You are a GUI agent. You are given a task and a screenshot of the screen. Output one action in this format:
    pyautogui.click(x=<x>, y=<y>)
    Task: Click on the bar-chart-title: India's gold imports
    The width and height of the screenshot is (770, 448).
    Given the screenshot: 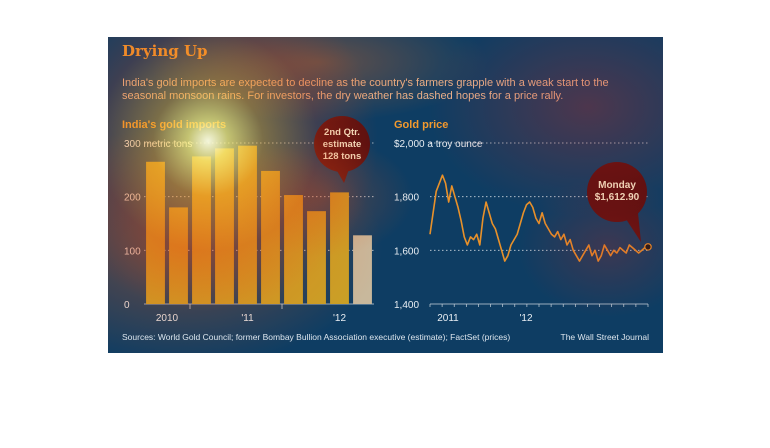 What is the action you would take?
    pyautogui.click(x=174, y=125)
    